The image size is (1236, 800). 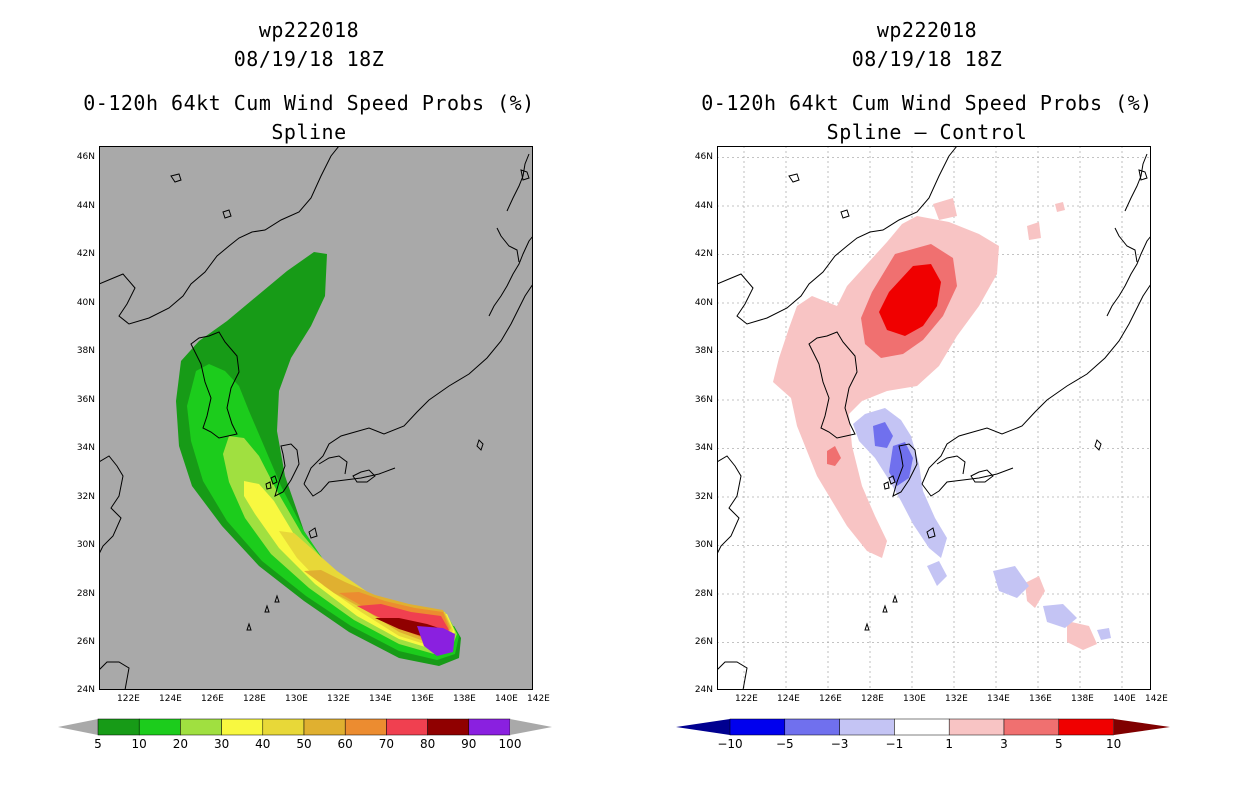 I want to click on lon-label: 128E, so click(x=872, y=699).